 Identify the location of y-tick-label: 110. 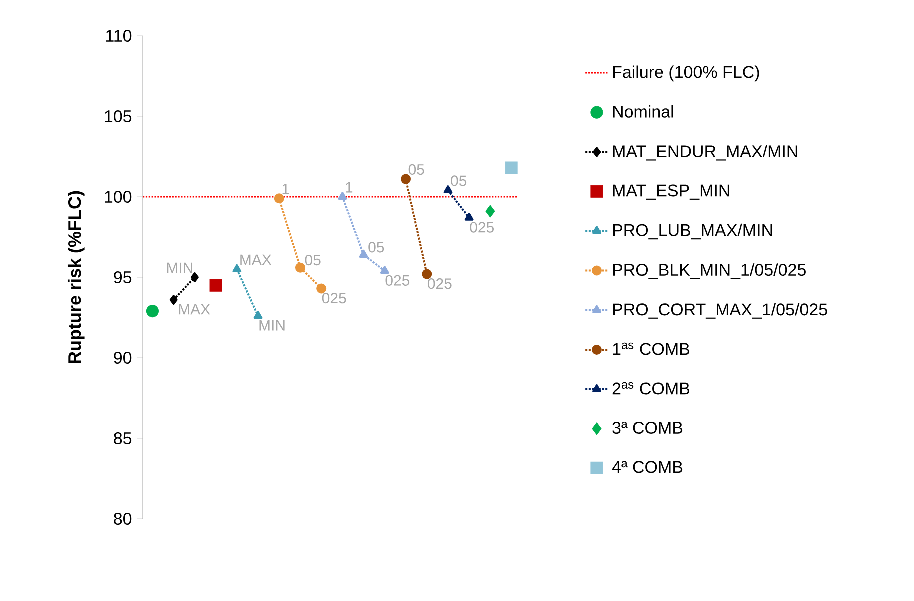
(119, 36).